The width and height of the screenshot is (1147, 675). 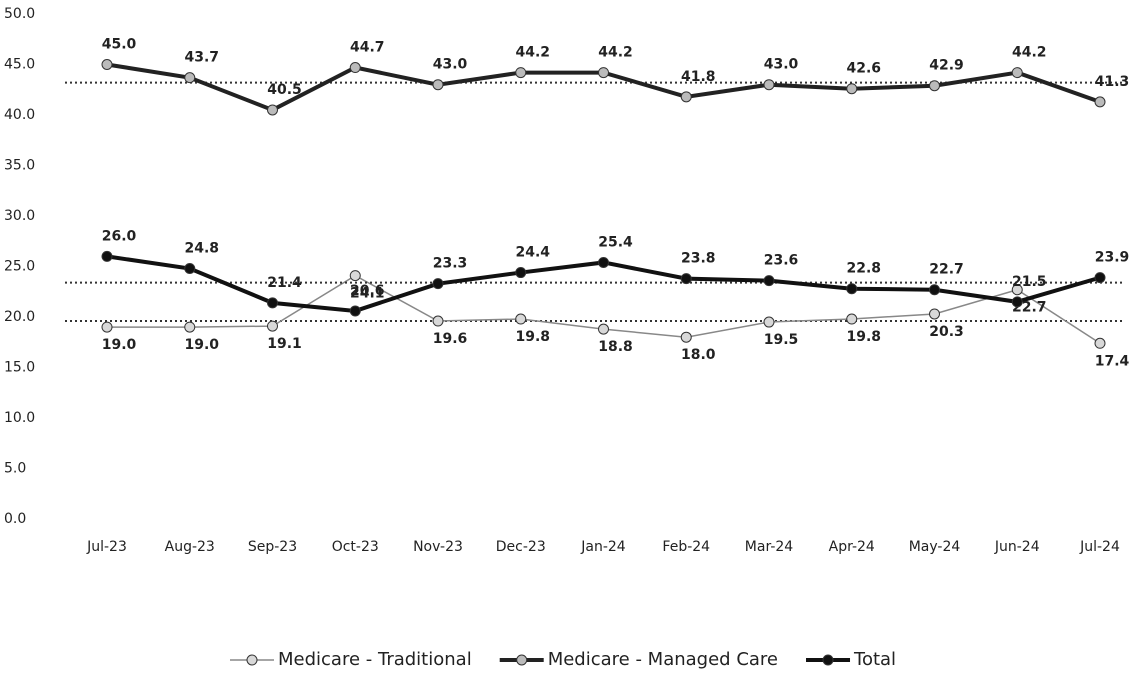 What do you see at coordinates (367, 291) in the screenshot?
I see `value-label: 20.6` at bounding box center [367, 291].